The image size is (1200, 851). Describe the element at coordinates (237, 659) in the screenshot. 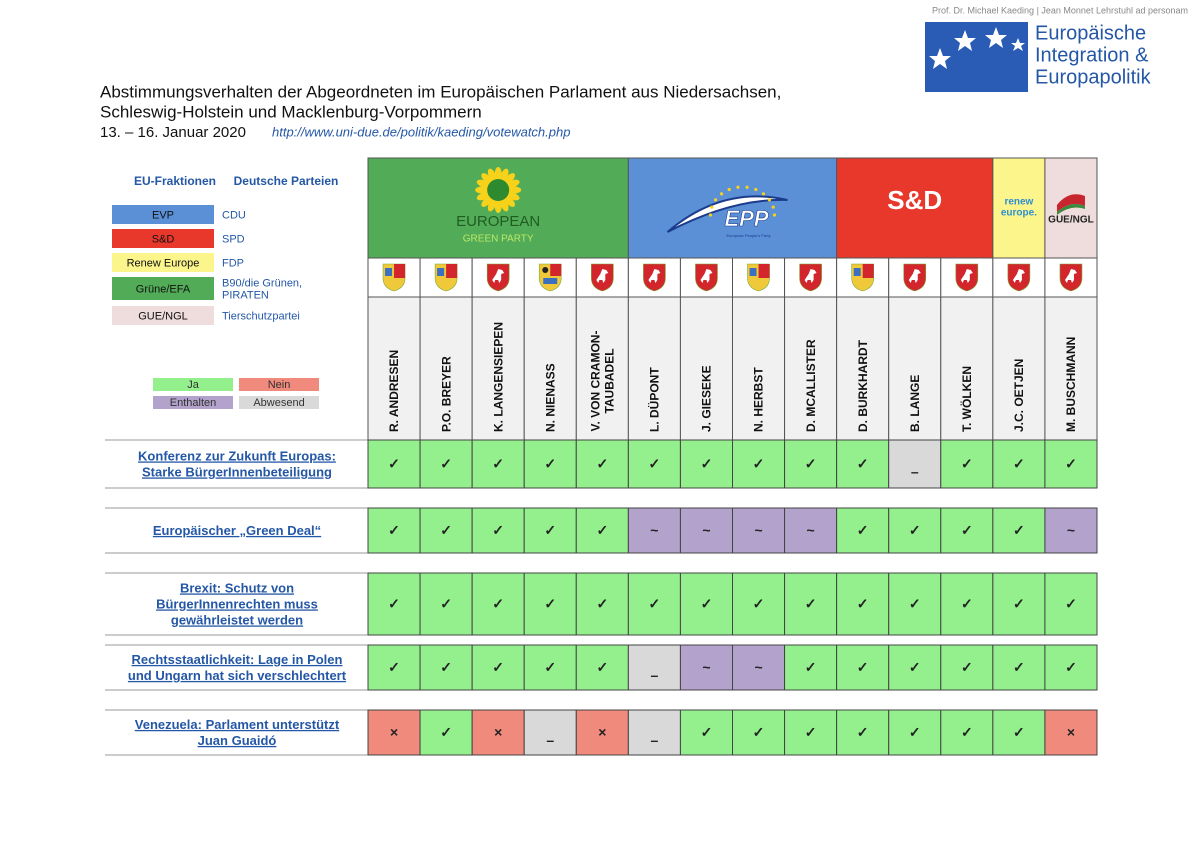

I see `topic-label: Rechtsstaatlichkeit: Lage in Polen` at that location.